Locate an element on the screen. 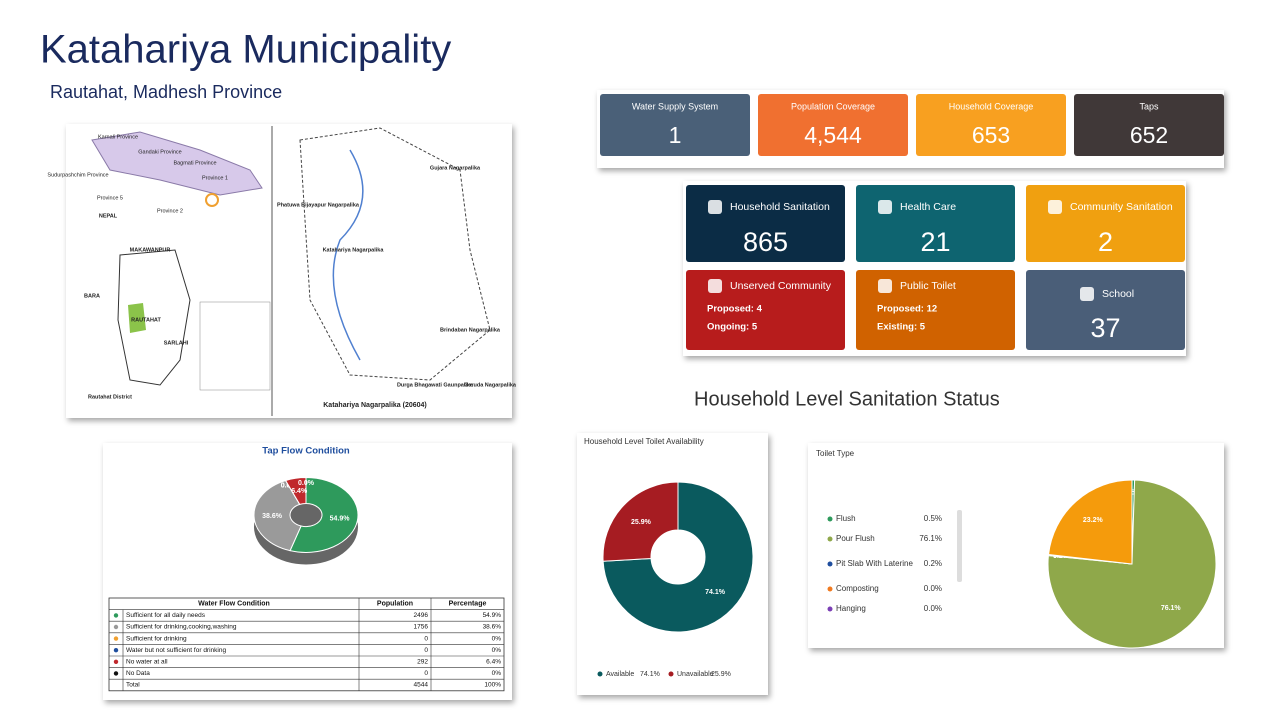  table-cell: 6.4% is located at coordinates (493, 662).